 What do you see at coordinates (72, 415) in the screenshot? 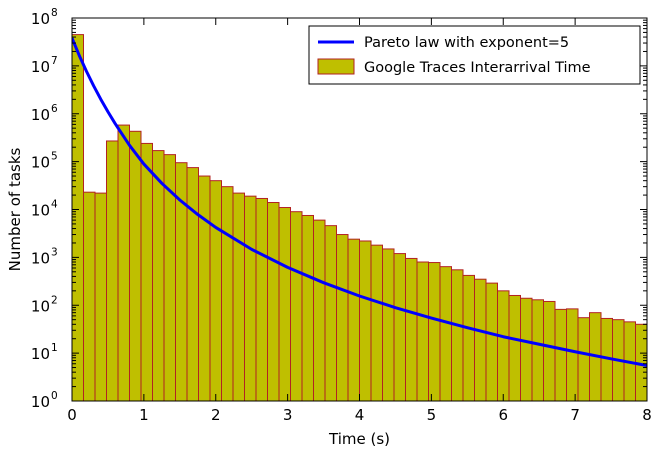
I see `x-tick-label: 0` at bounding box center [72, 415].